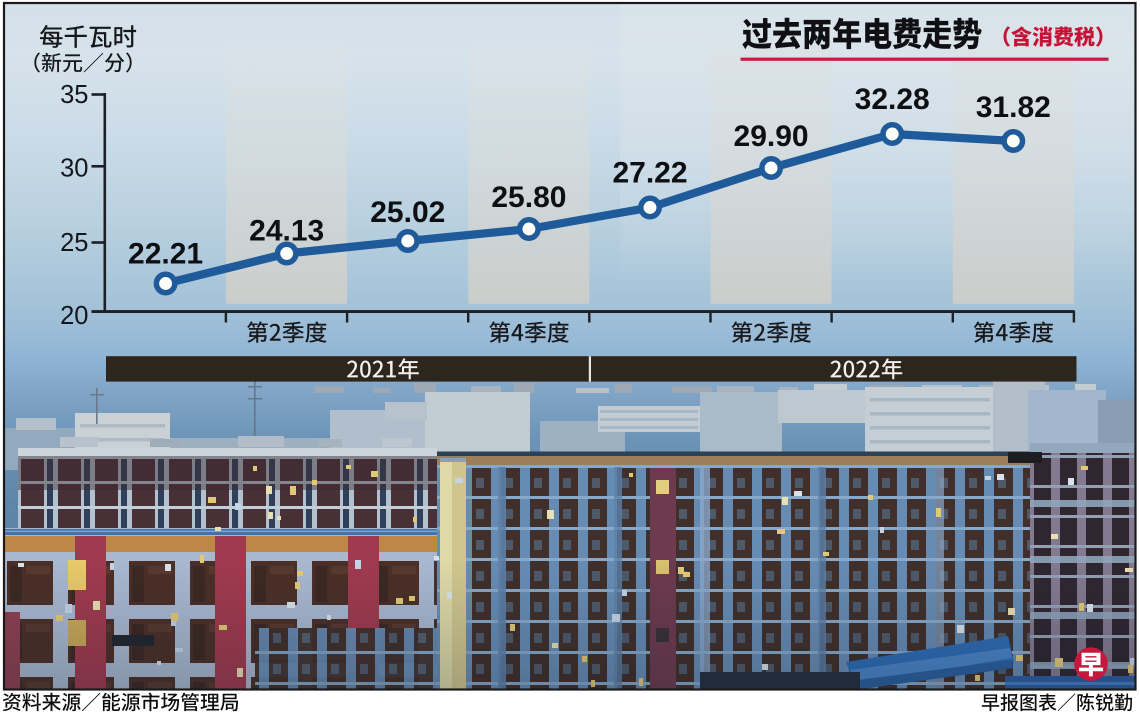 Image resolution: width=1140 pixels, height=713 pixels. What do you see at coordinates (74, 169) in the screenshot?
I see `svg-text: 30` at bounding box center [74, 169].